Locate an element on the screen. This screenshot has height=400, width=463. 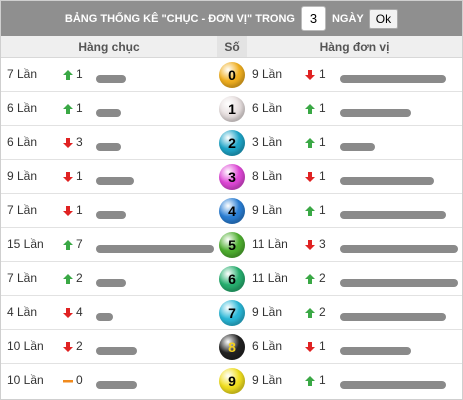
table-row: 6 Lần 3 2 3 Lần 1 is located at coordinates (231, 143).